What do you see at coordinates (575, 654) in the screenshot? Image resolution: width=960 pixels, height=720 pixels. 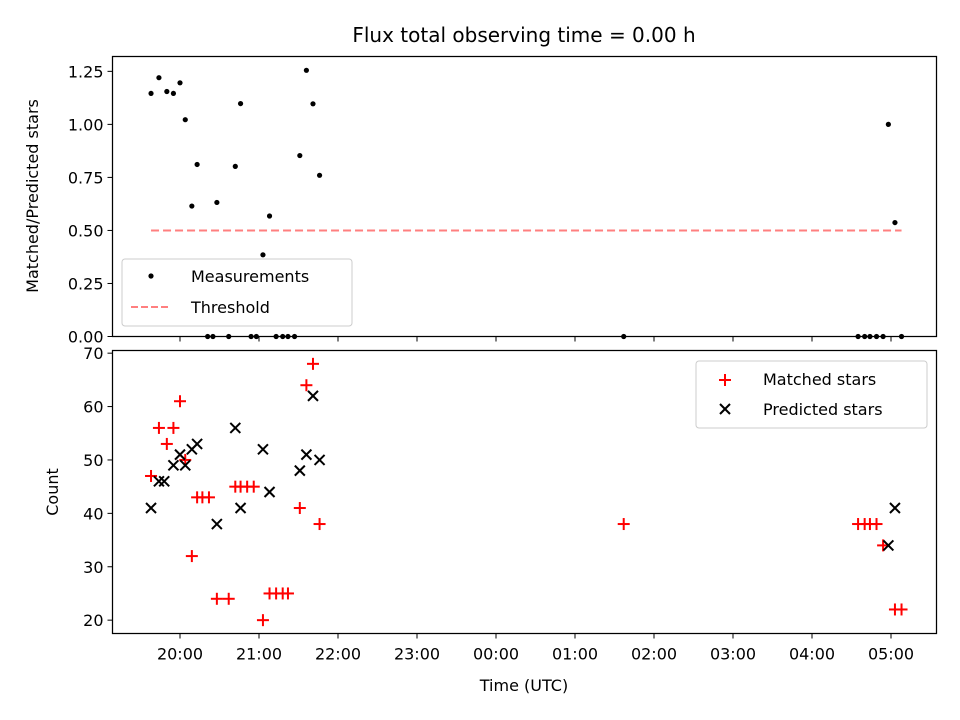 I see `x-tick-label: 01:00` at bounding box center [575, 654].